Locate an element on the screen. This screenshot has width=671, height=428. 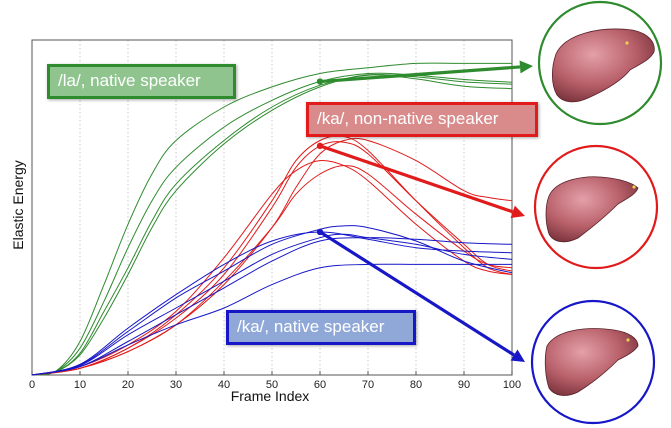
x-tick-label: 90 is located at coordinates (464, 385).